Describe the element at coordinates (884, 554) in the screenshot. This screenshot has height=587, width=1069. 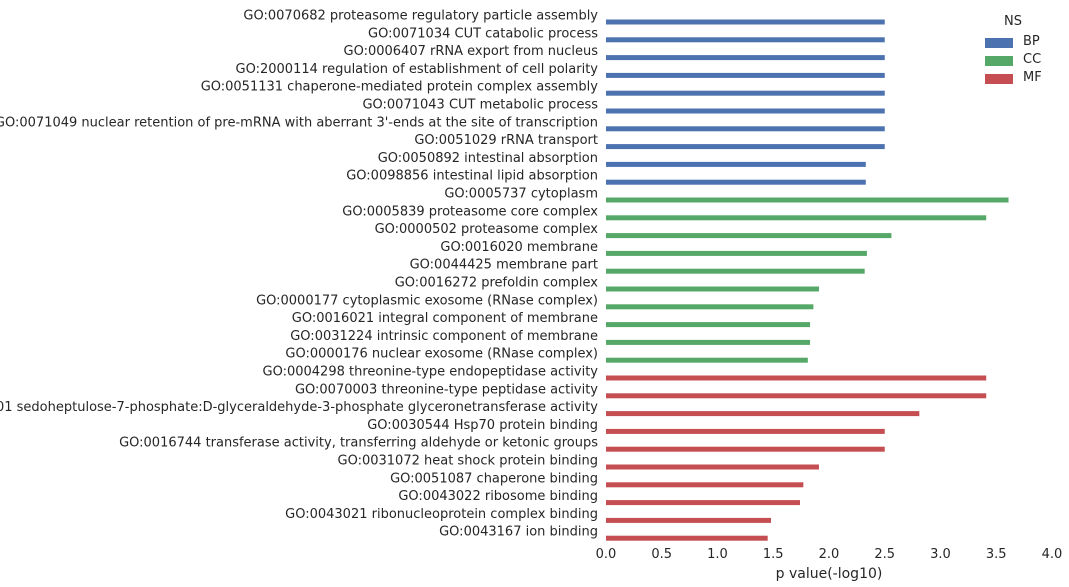
I see `x-tick-label: 2.5` at that location.